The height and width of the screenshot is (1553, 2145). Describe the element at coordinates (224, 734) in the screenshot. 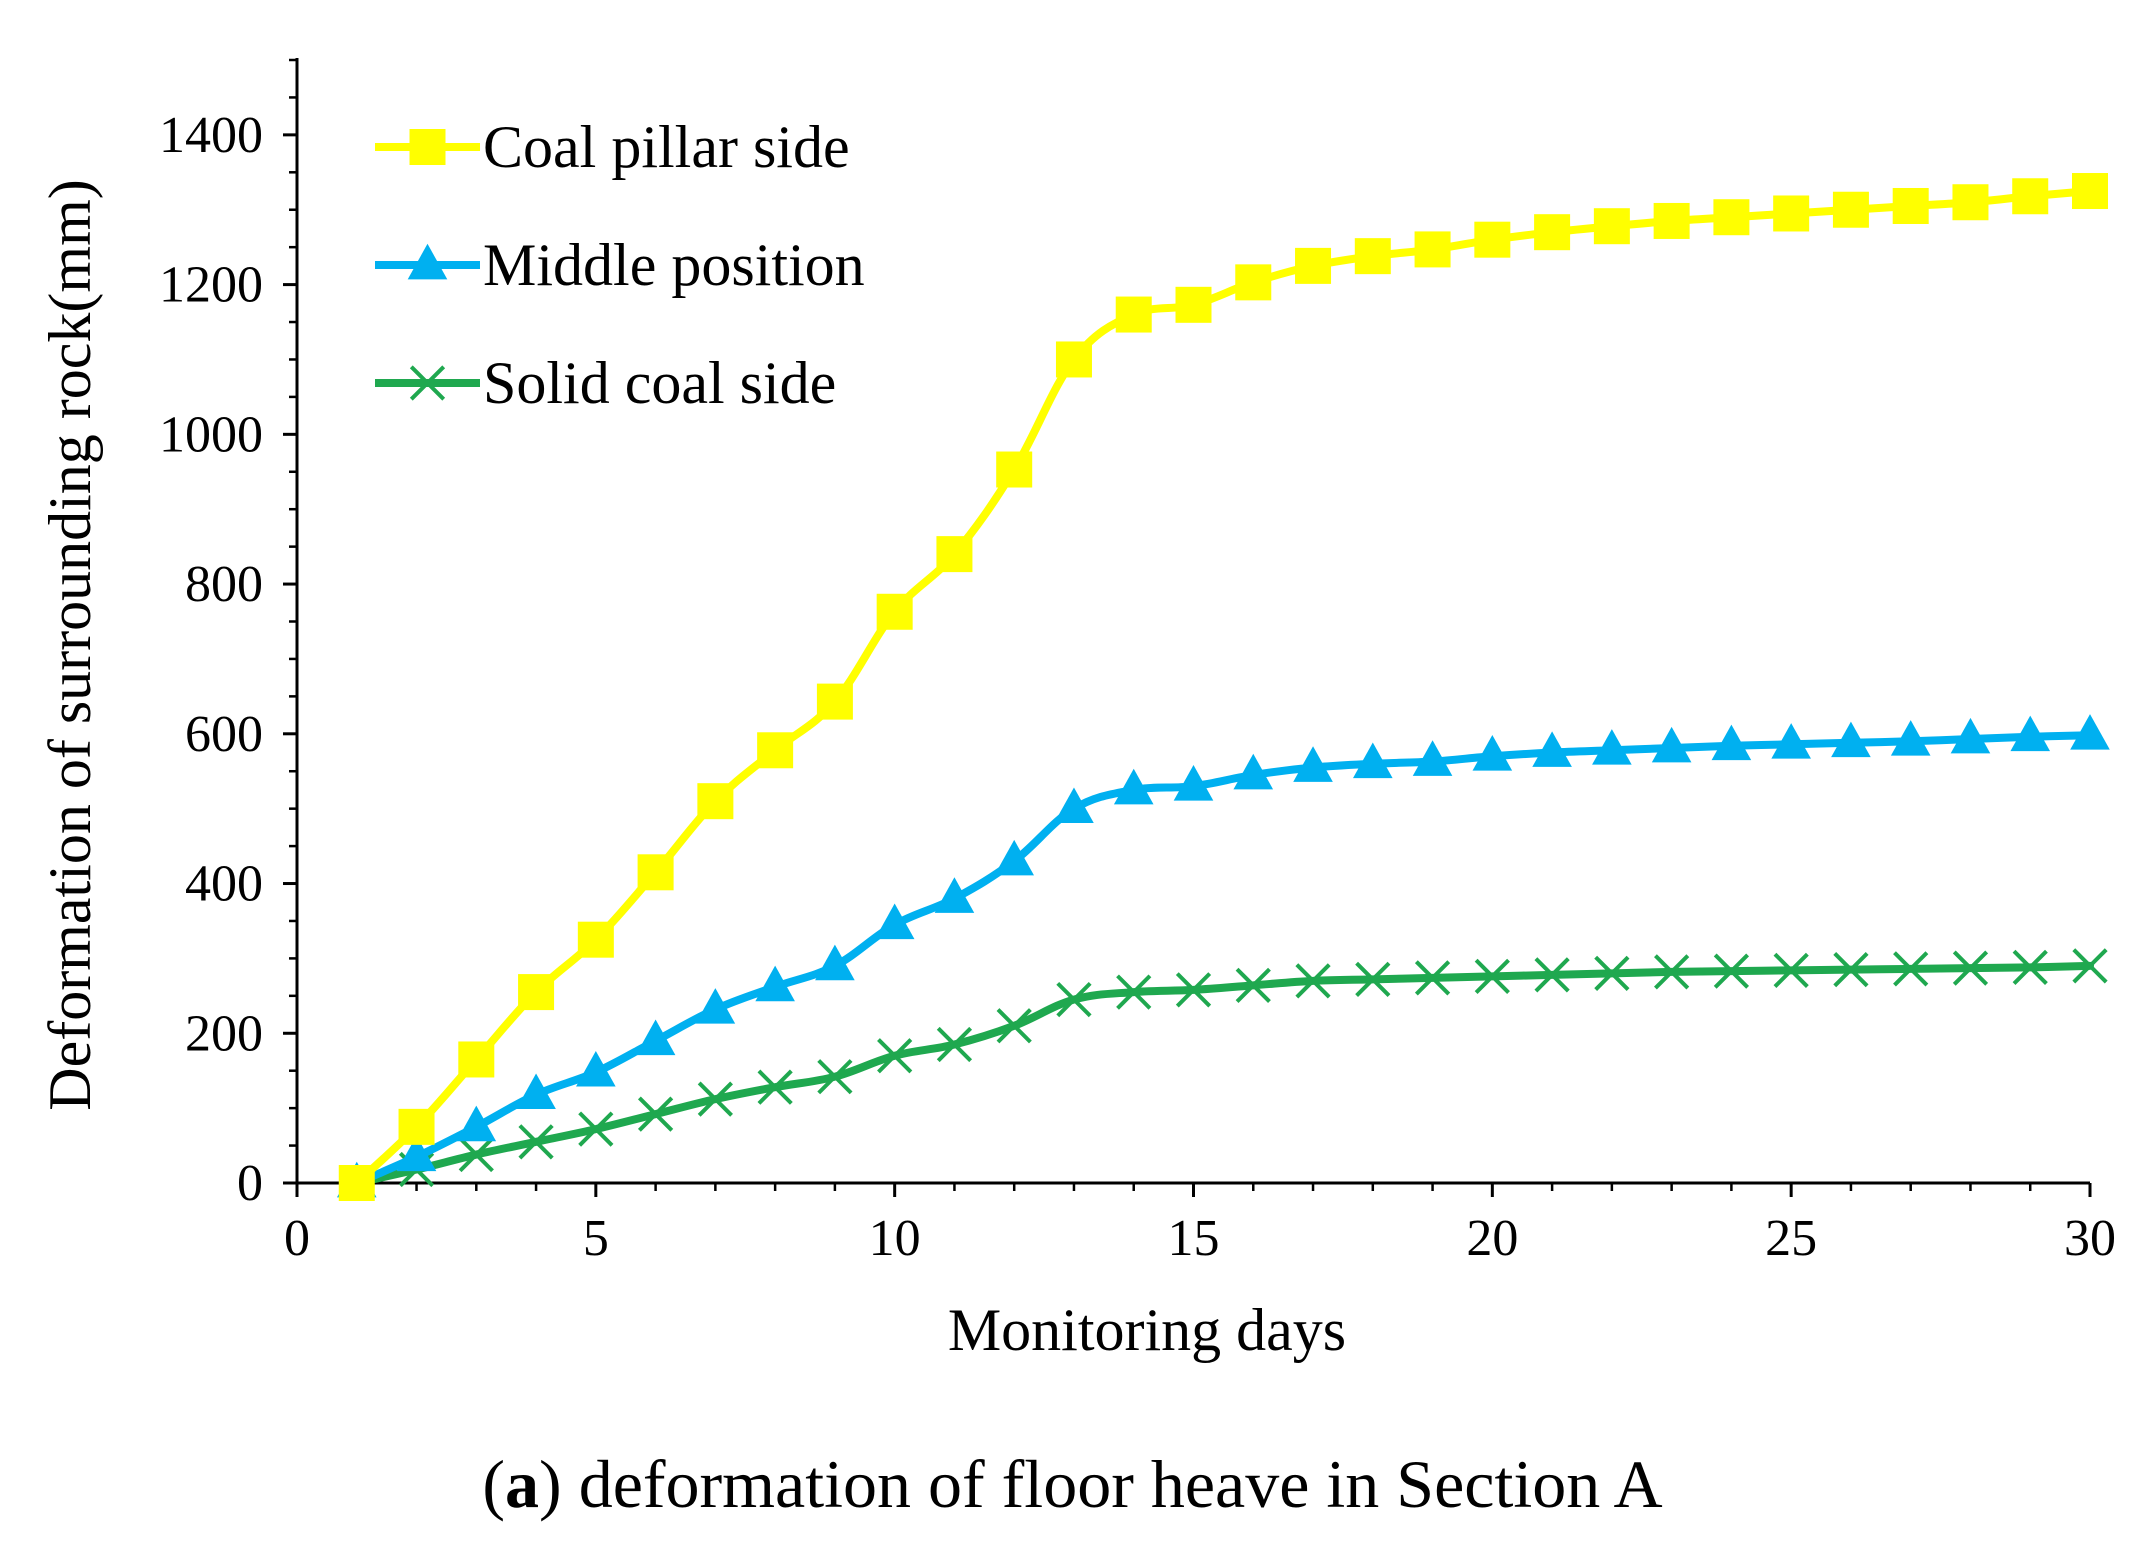

I see `y-tick-label: 600` at that location.